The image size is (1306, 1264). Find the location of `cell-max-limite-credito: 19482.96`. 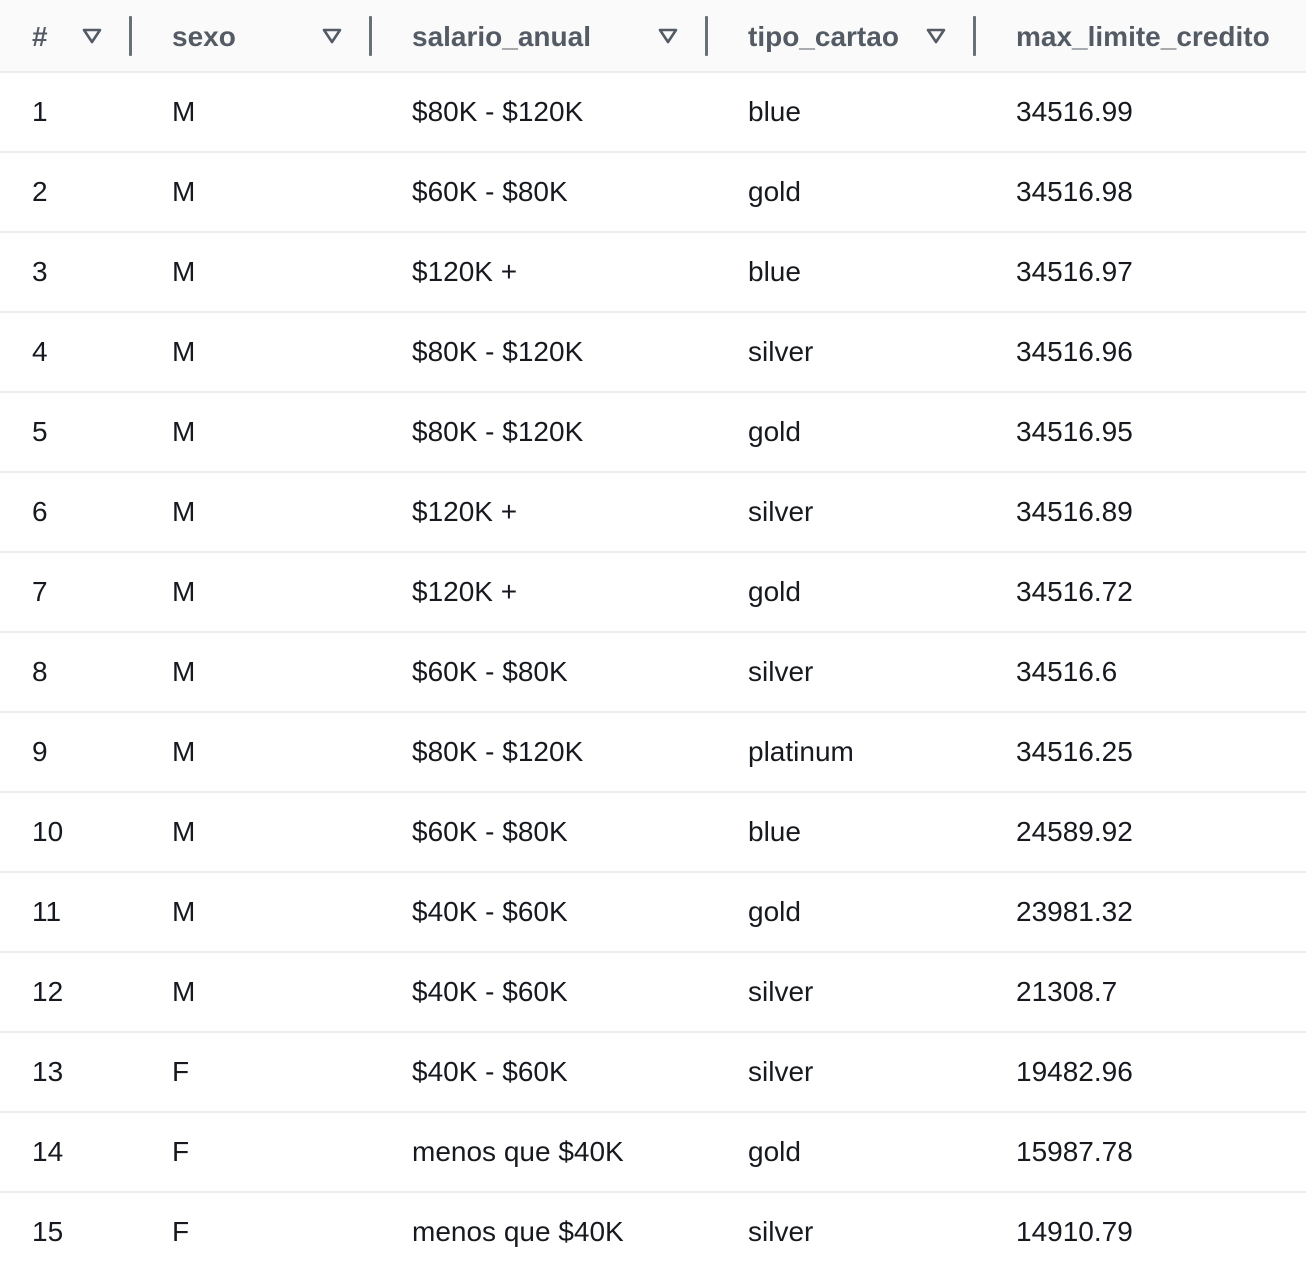

cell-max-limite-credito: 19482.96 is located at coordinates (1074, 1071).